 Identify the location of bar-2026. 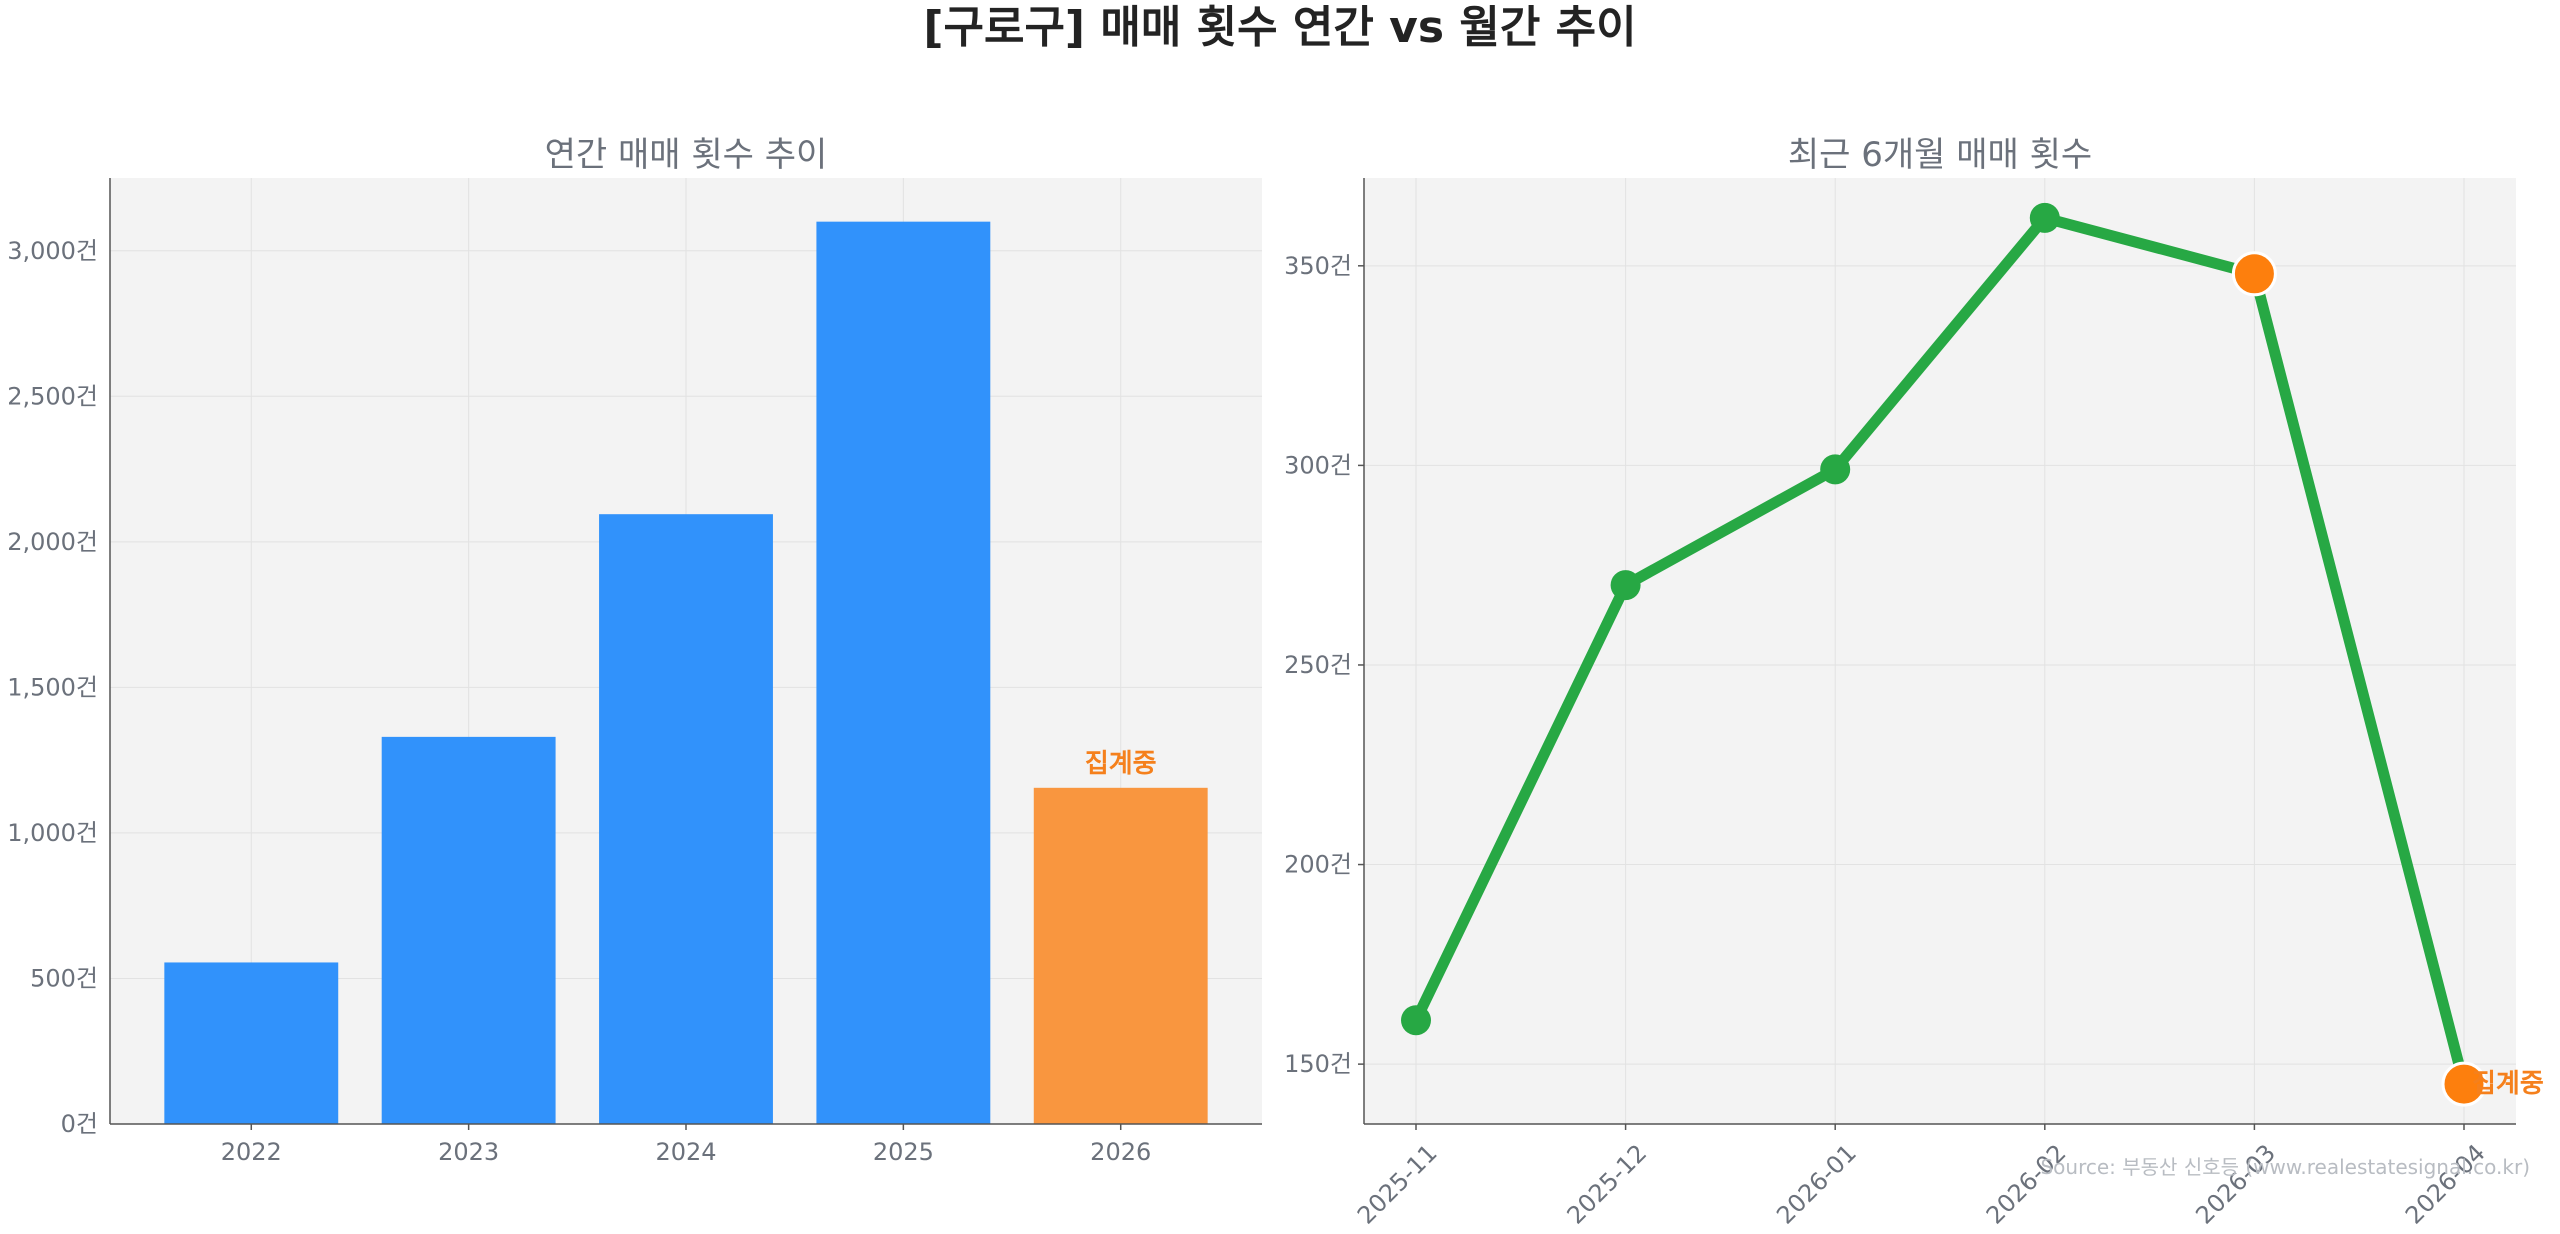
(1120, 955).